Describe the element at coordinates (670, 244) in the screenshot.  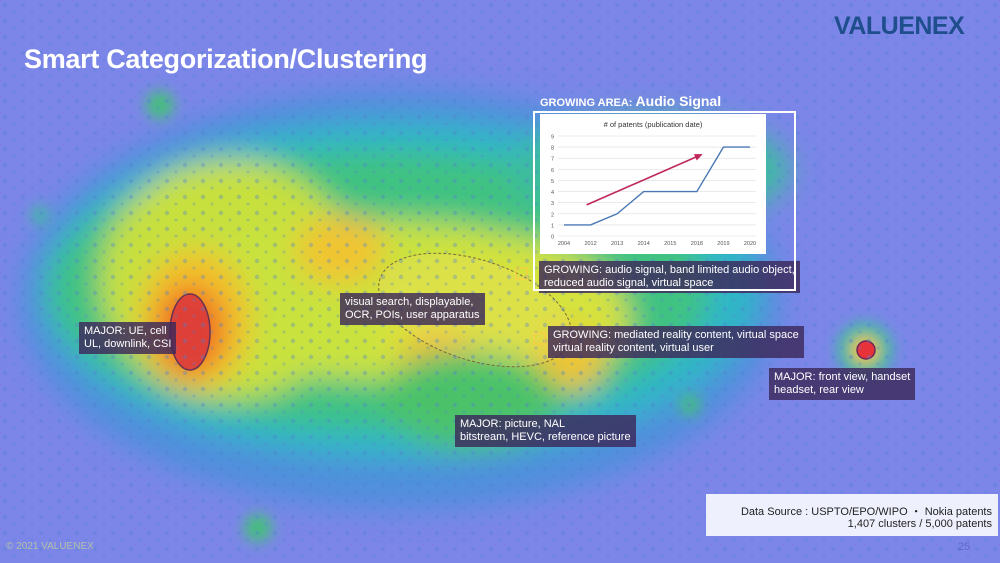
I see `x-tick-label: 2015` at that location.